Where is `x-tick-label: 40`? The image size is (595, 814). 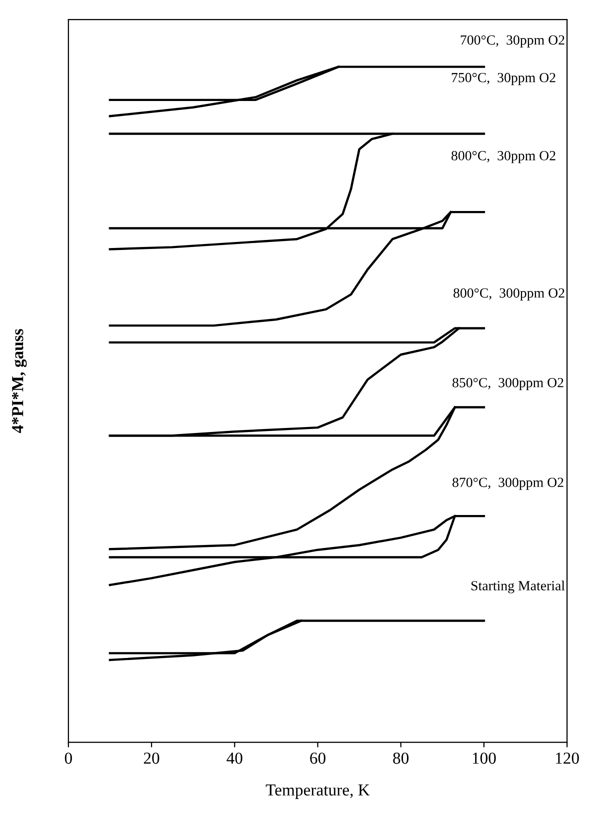
x-tick-label: 40 is located at coordinates (234, 758).